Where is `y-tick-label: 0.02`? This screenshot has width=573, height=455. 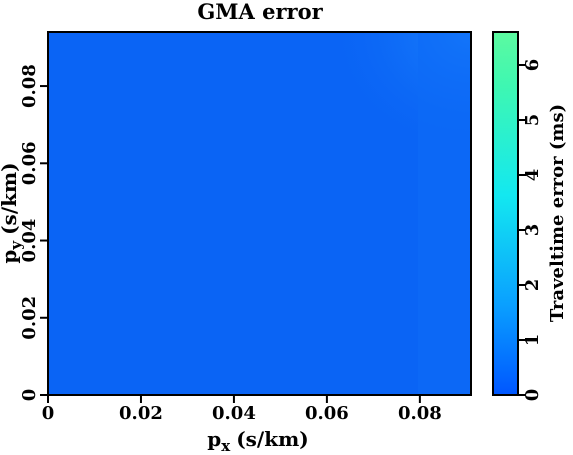
y-tick-label: 0.02 is located at coordinates (29, 318).